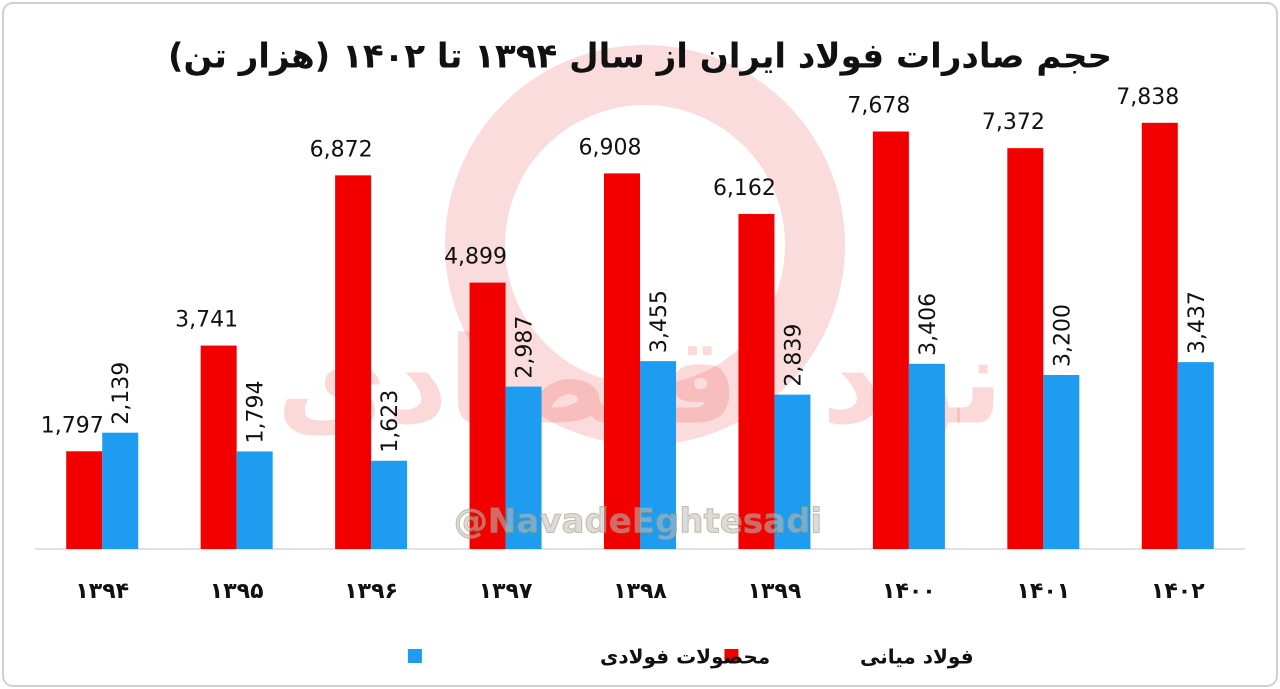 This screenshot has width=1280, height=689. I want to click on data-label: 2,839, so click(793, 355).